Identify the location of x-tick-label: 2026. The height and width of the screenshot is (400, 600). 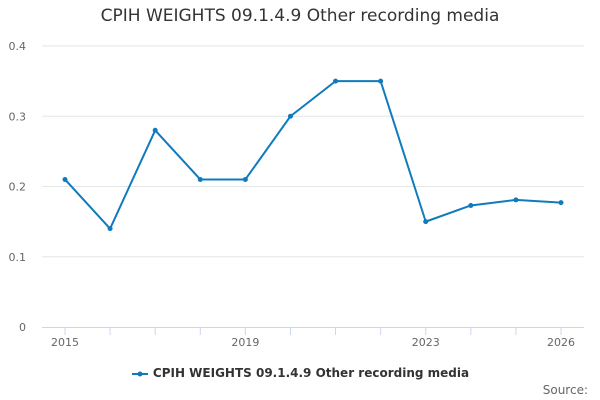
(561, 342).